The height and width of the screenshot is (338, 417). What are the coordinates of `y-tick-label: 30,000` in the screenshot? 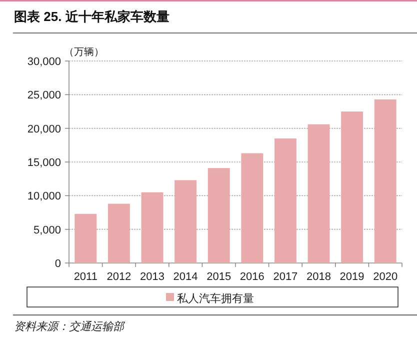 It's located at (44, 62).